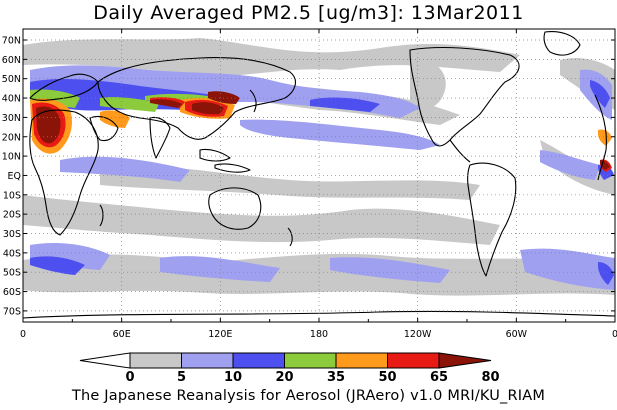 This screenshot has height=410, width=617. I want to click on colorbar-tick-label: 0, so click(129, 377).